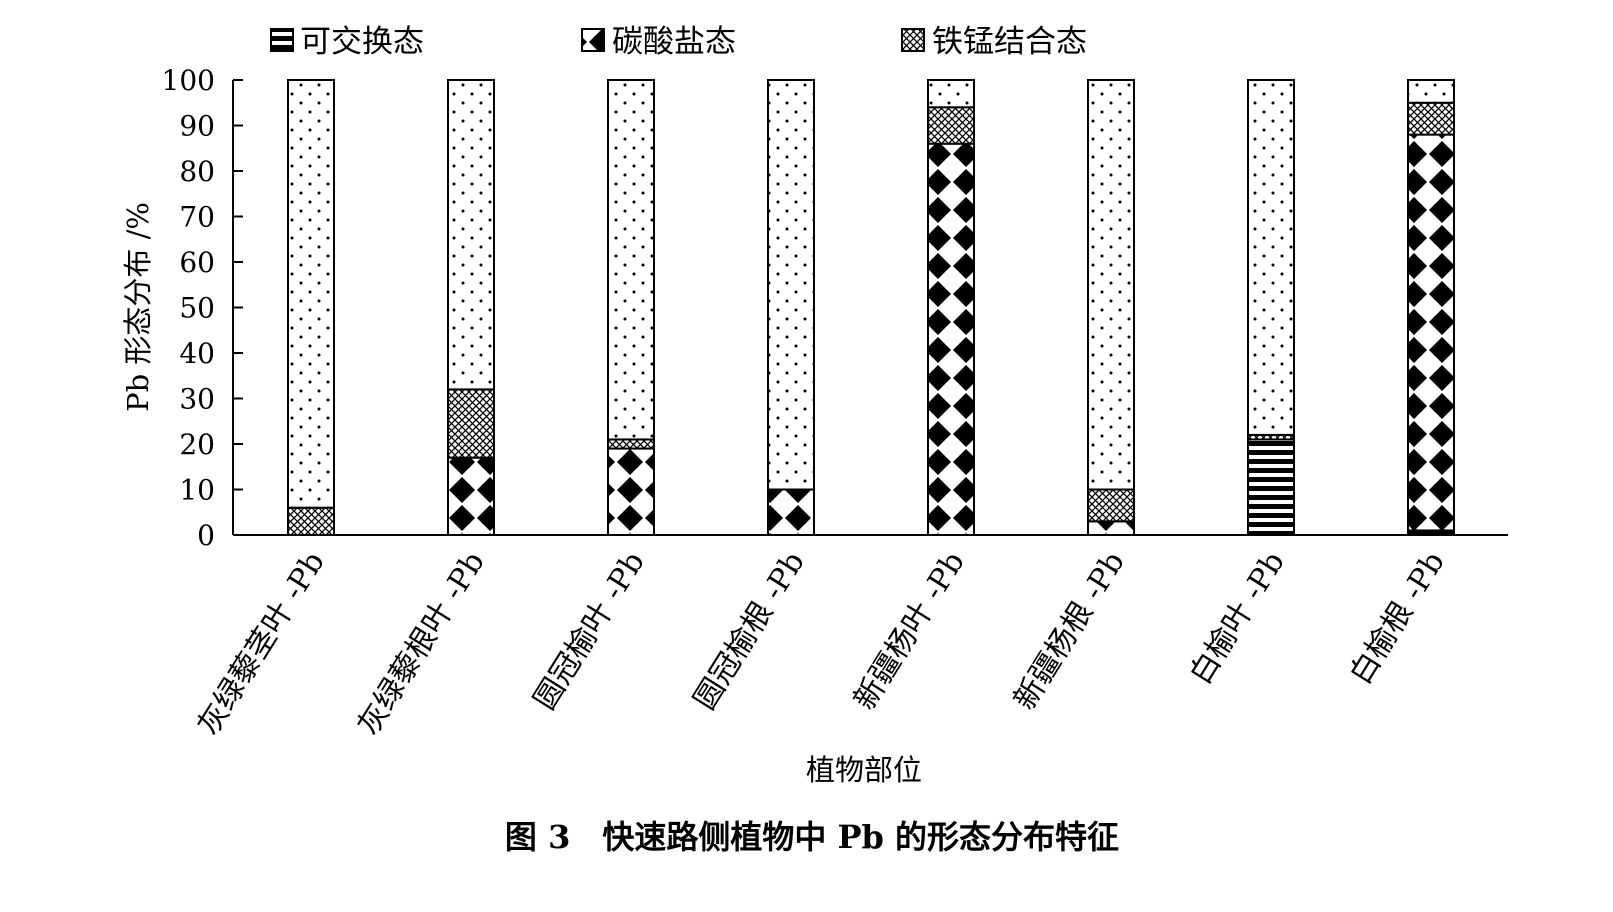  I want to click on legend: 可交换态 碳酸盐态 铁锰结合态, so click(678, 42).